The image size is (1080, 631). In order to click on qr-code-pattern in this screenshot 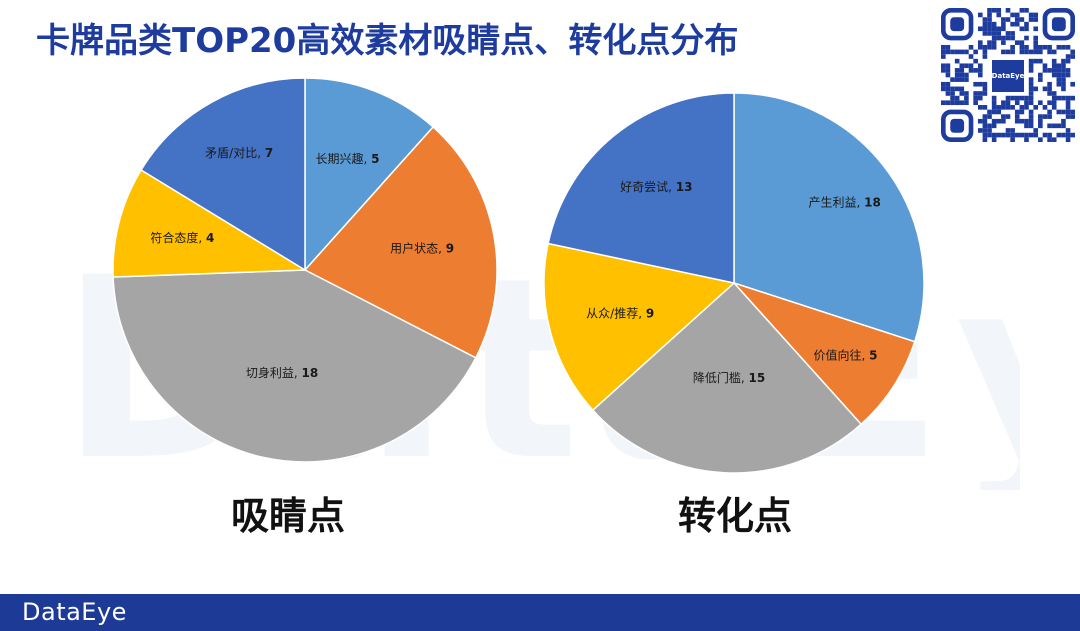, I will do `click(1008, 75)`.